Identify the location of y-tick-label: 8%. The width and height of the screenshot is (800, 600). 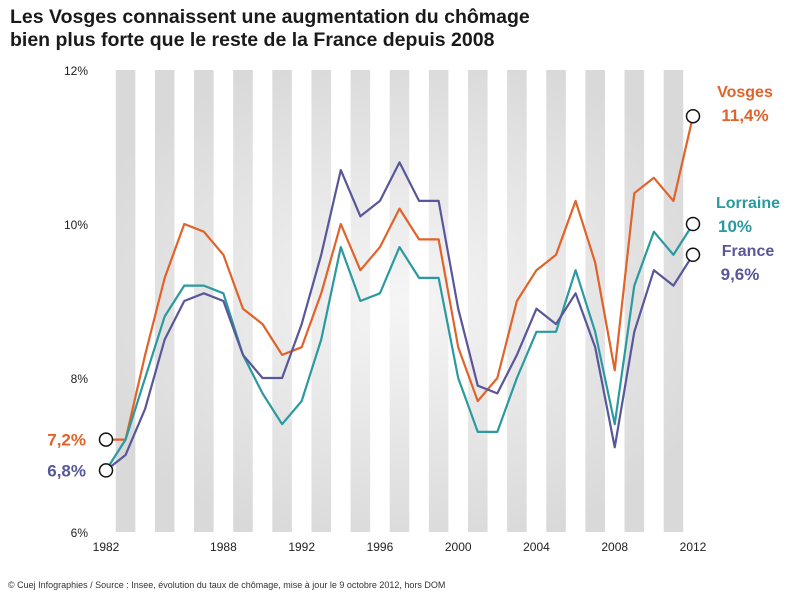
(80, 379).